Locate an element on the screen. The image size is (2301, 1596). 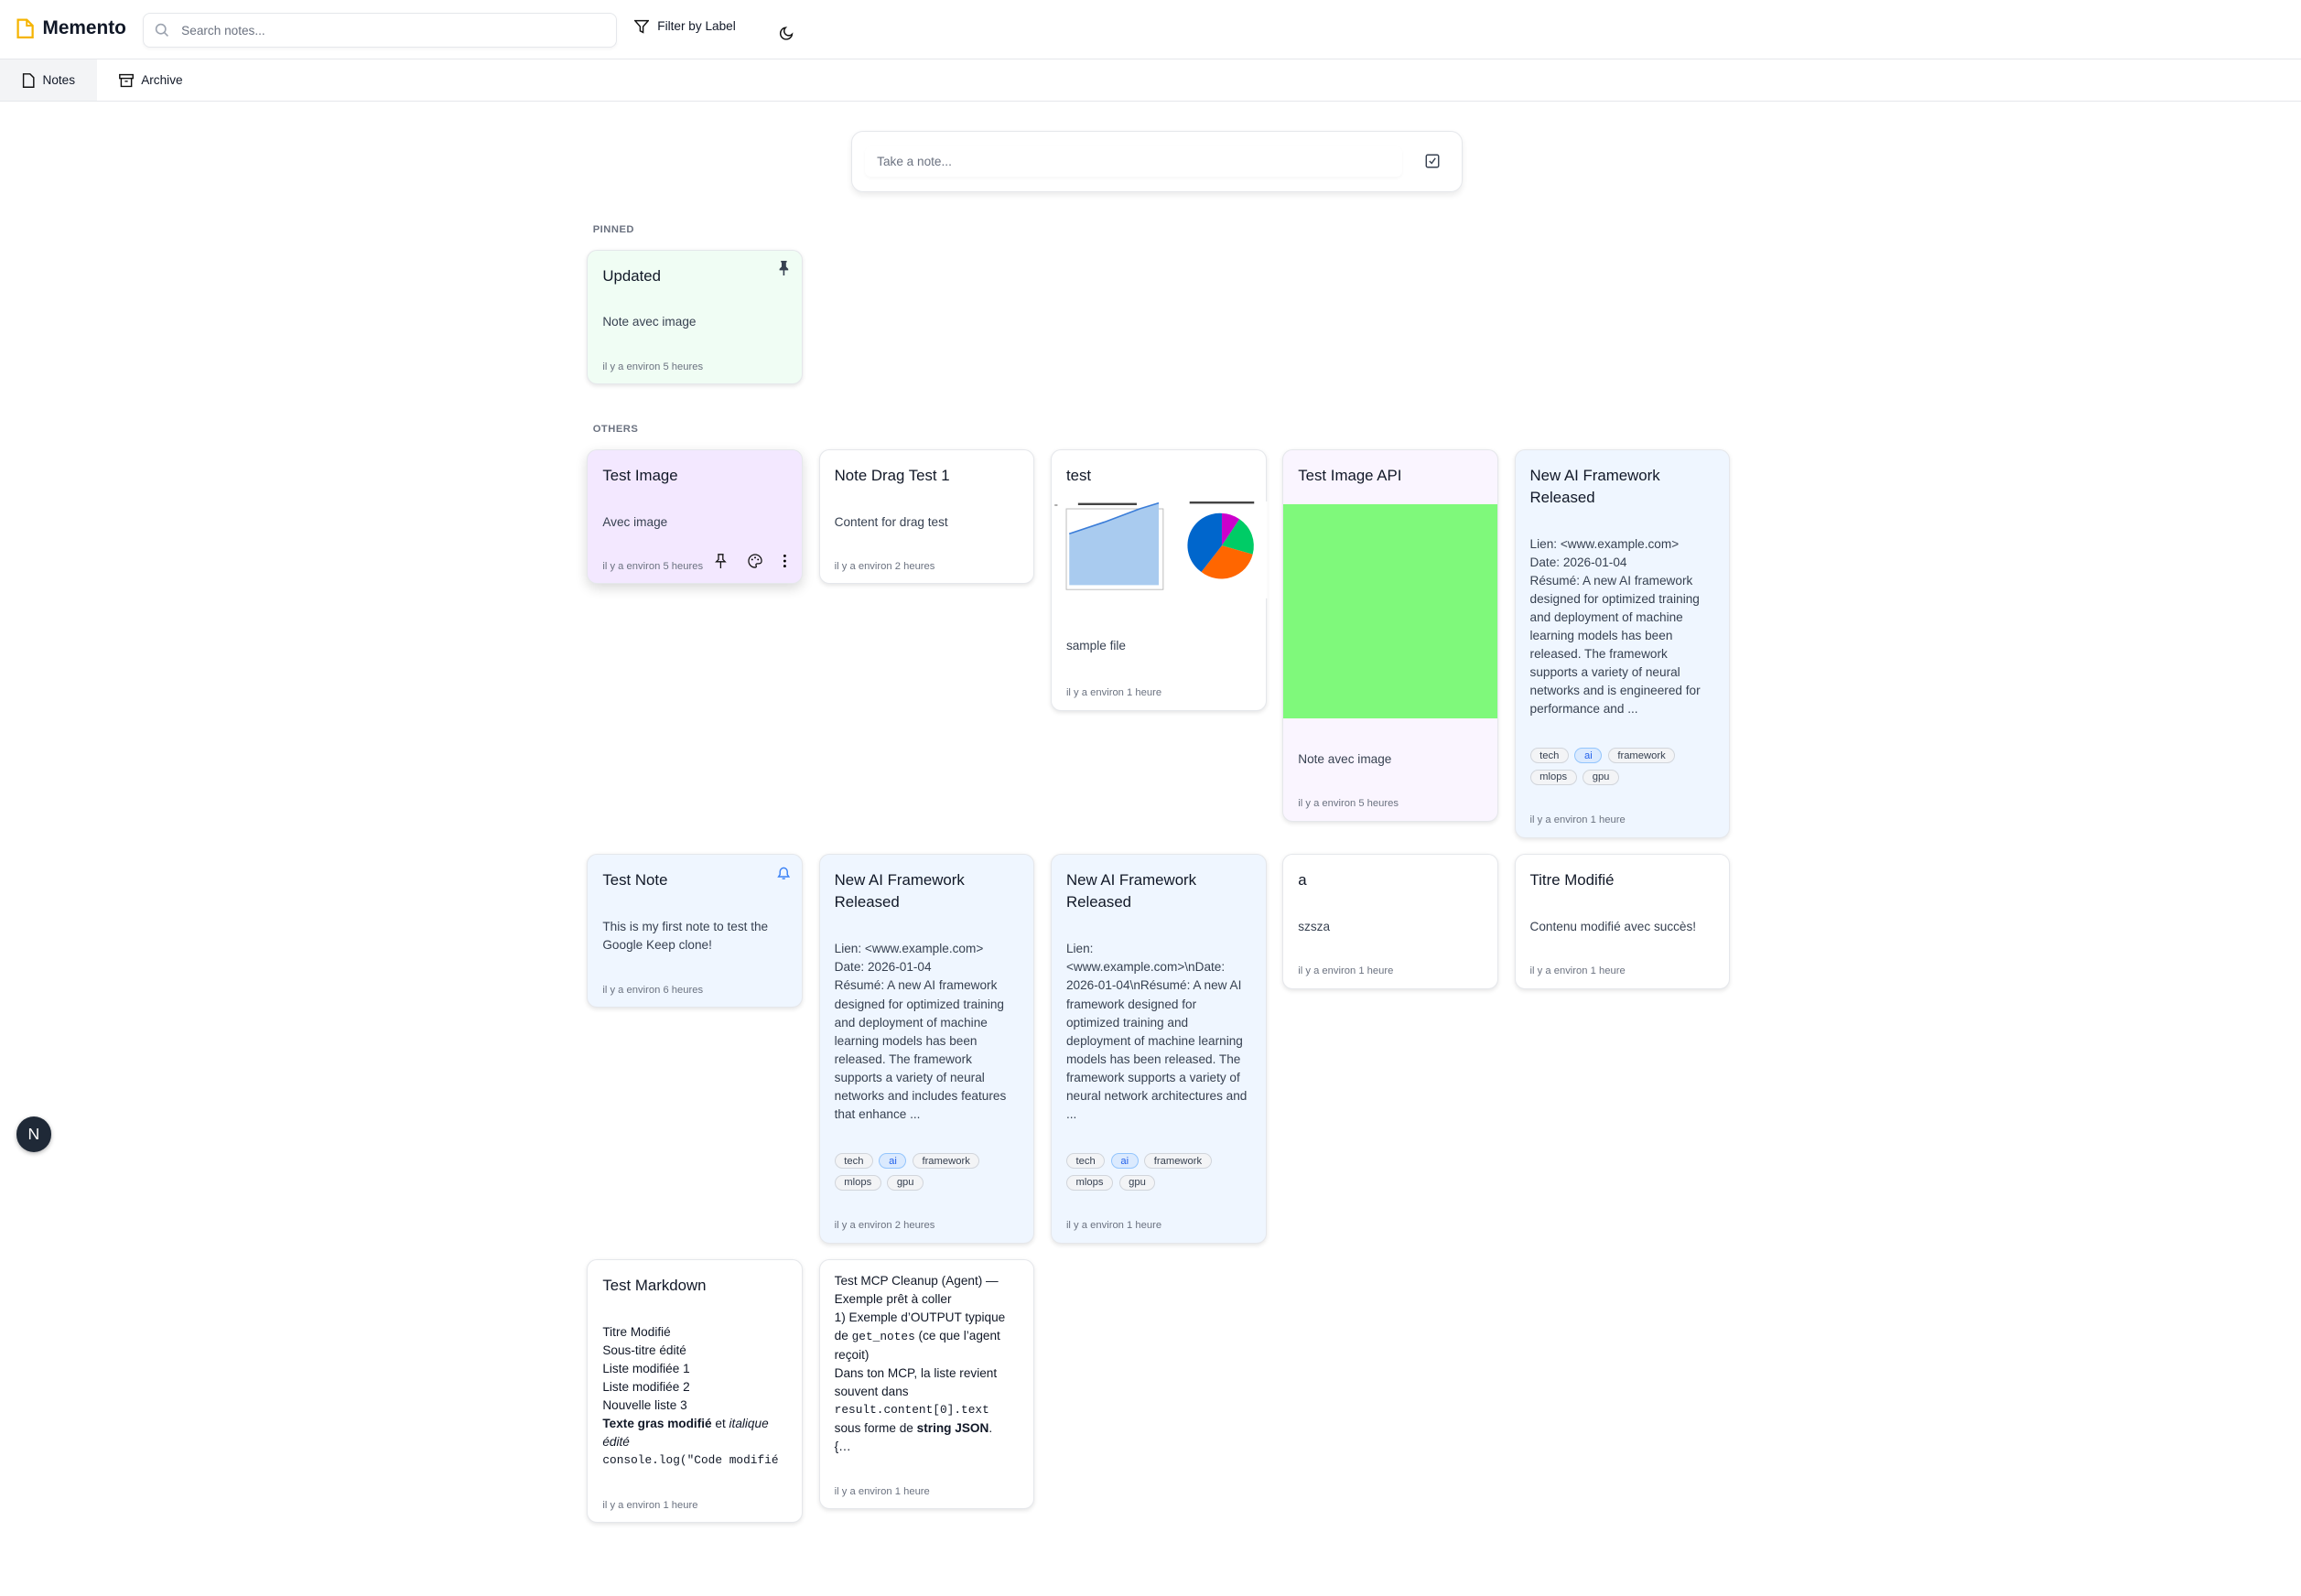
moon-icon is located at coordinates (787, 33).